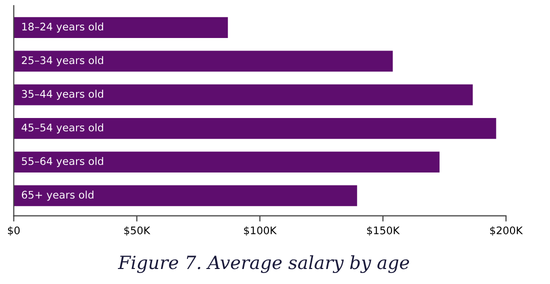  What do you see at coordinates (383, 231) in the screenshot?
I see `x-tick-label: $150K` at bounding box center [383, 231].